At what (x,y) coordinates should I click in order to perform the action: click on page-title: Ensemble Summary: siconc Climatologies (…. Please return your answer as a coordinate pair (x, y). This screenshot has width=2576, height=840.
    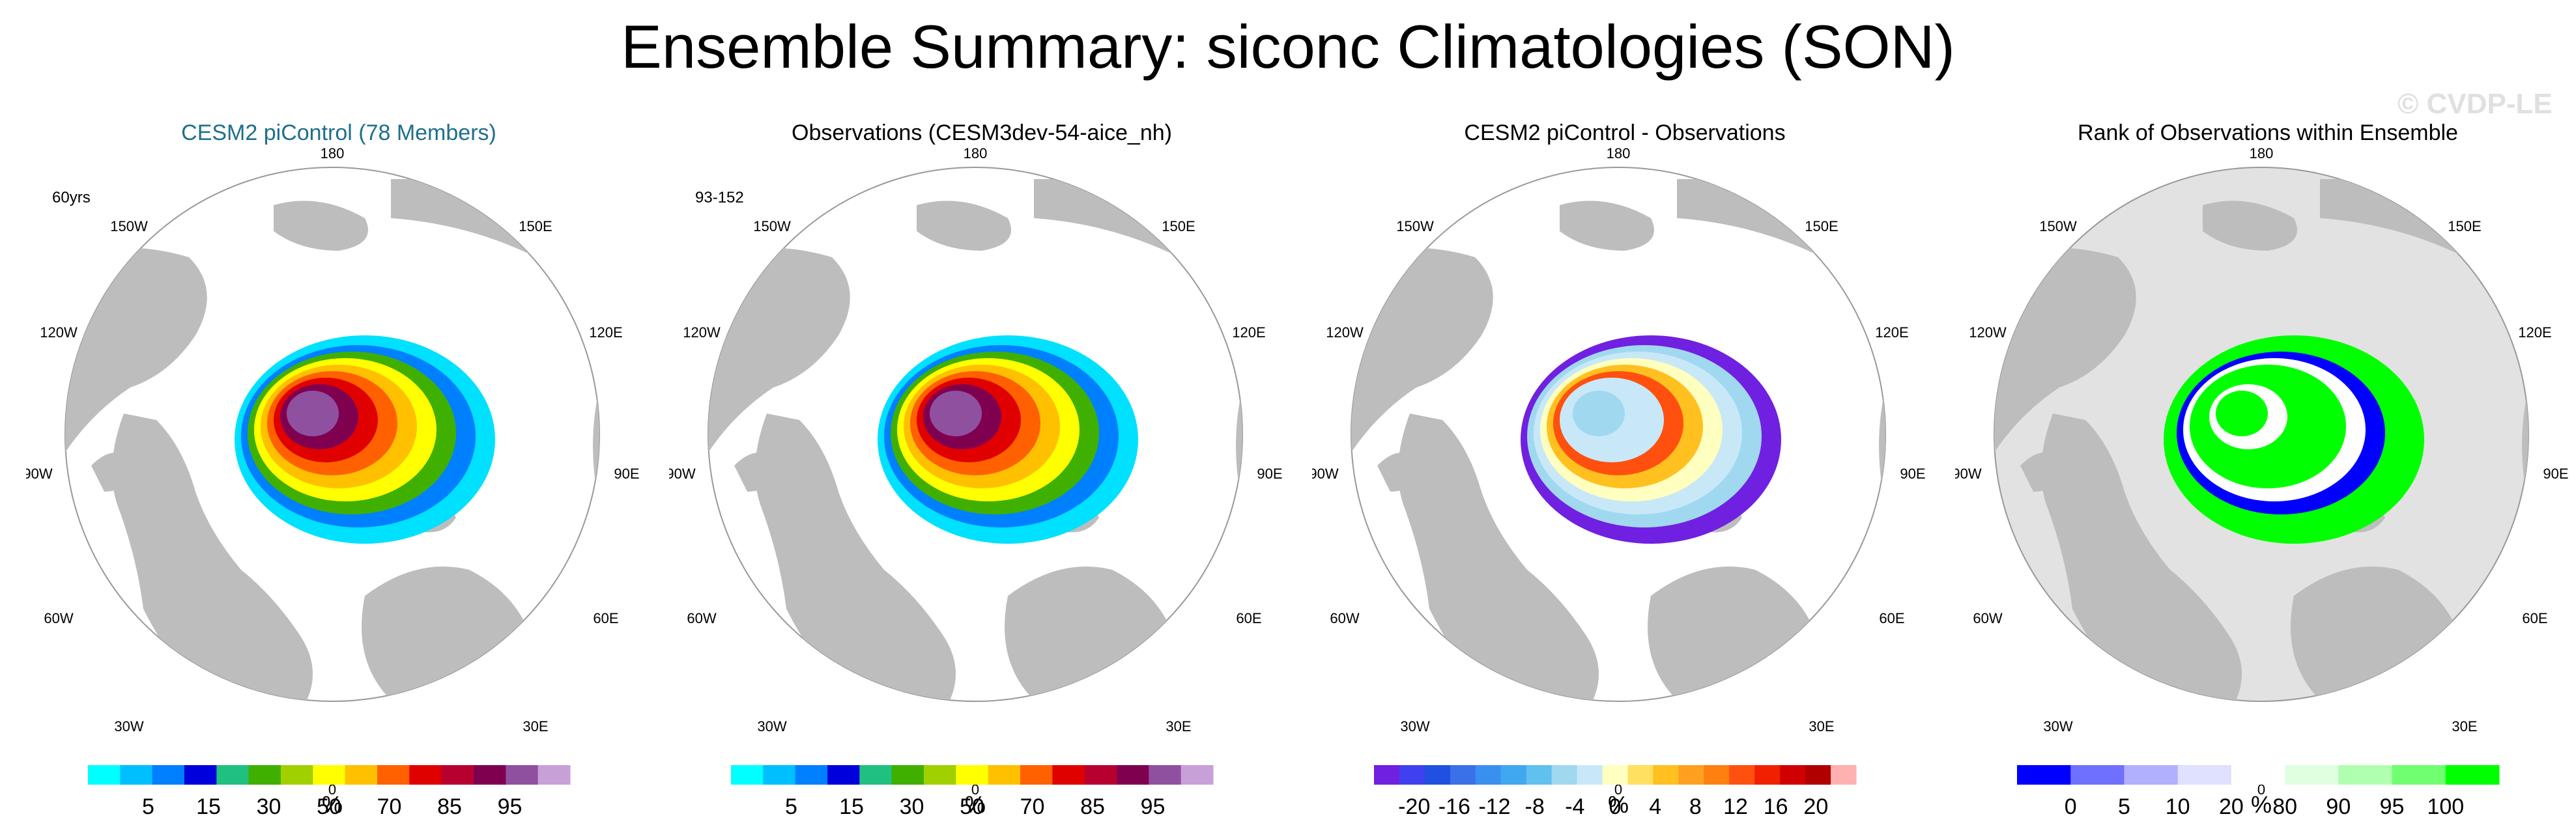
    Looking at the image, I should click on (1288, 47).